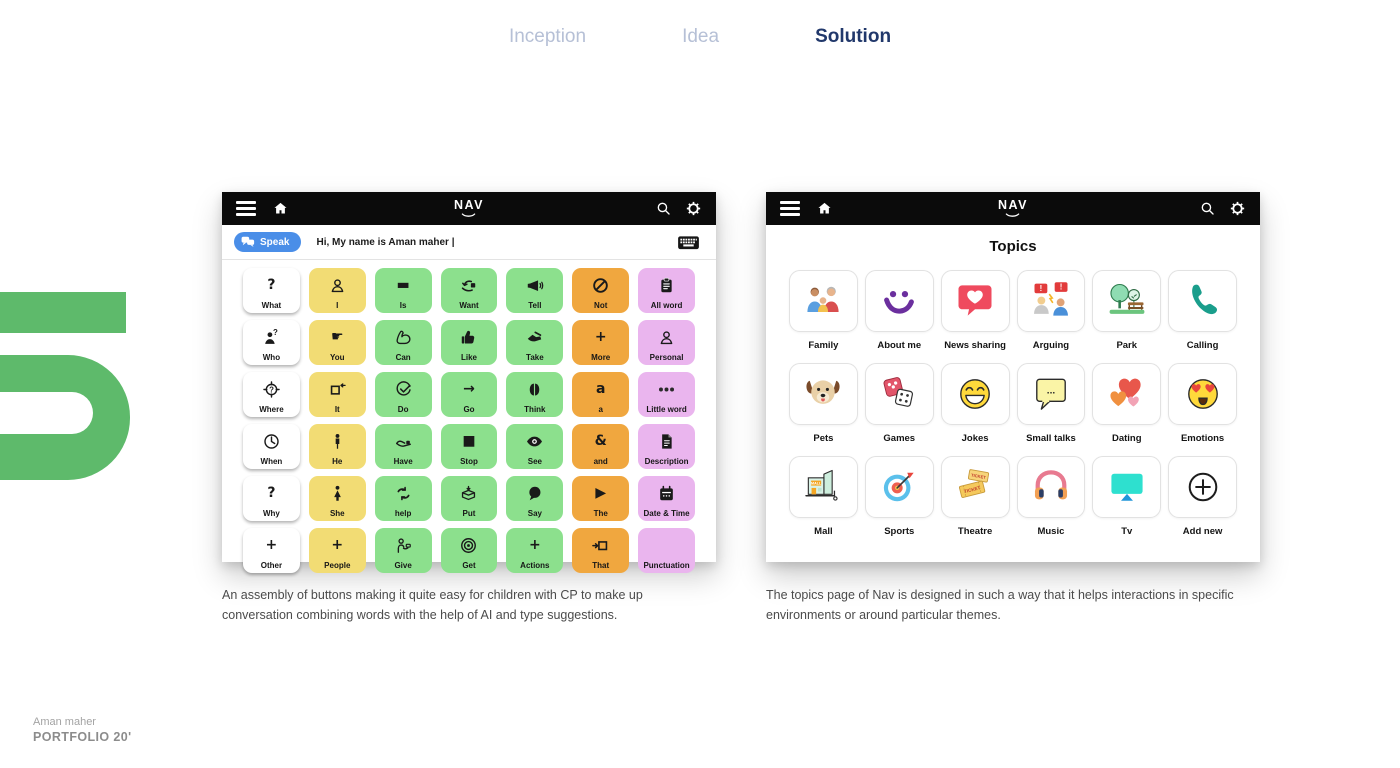 Image resolution: width=1400 pixels, height=768 pixels. Describe the element at coordinates (271, 446) in the screenshot. I see `word-button-when: When` at that location.